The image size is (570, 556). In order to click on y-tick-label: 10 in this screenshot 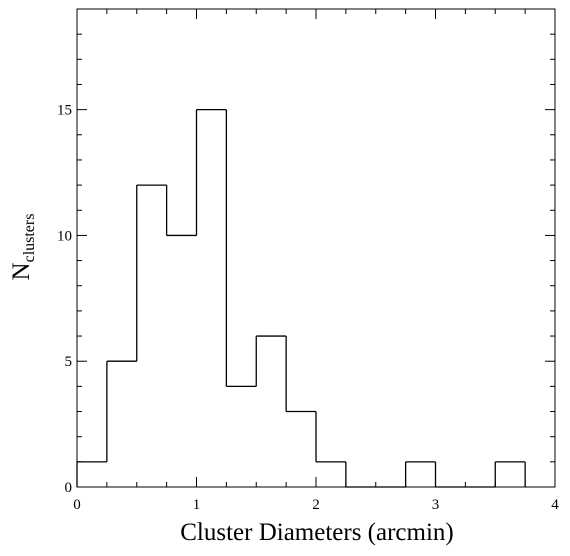, I will do `click(64, 236)`.